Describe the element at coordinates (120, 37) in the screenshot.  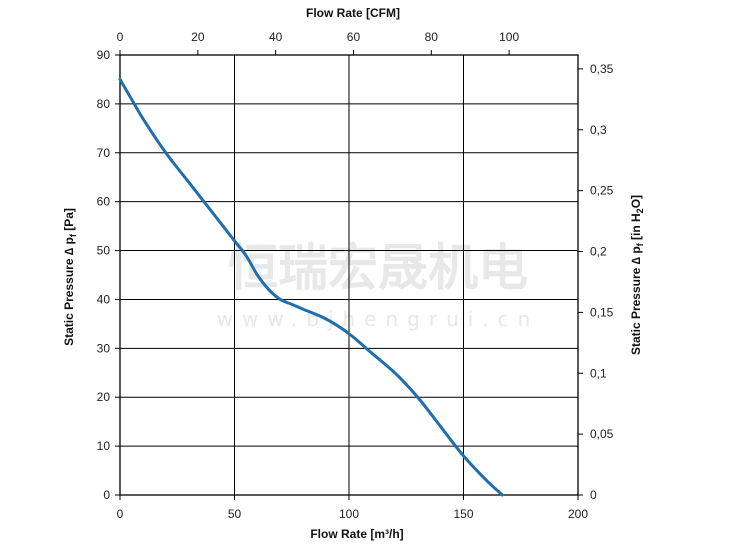
I see `x-top-tick-label: 0` at that location.